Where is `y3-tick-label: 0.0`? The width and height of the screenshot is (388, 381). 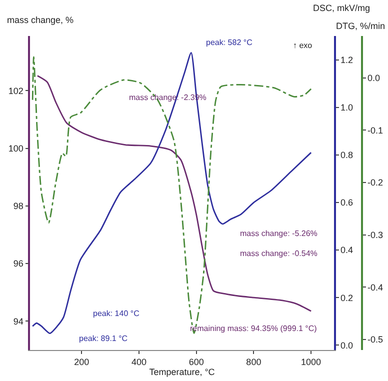 y3-tick-label: 0.0 is located at coordinates (374, 78).